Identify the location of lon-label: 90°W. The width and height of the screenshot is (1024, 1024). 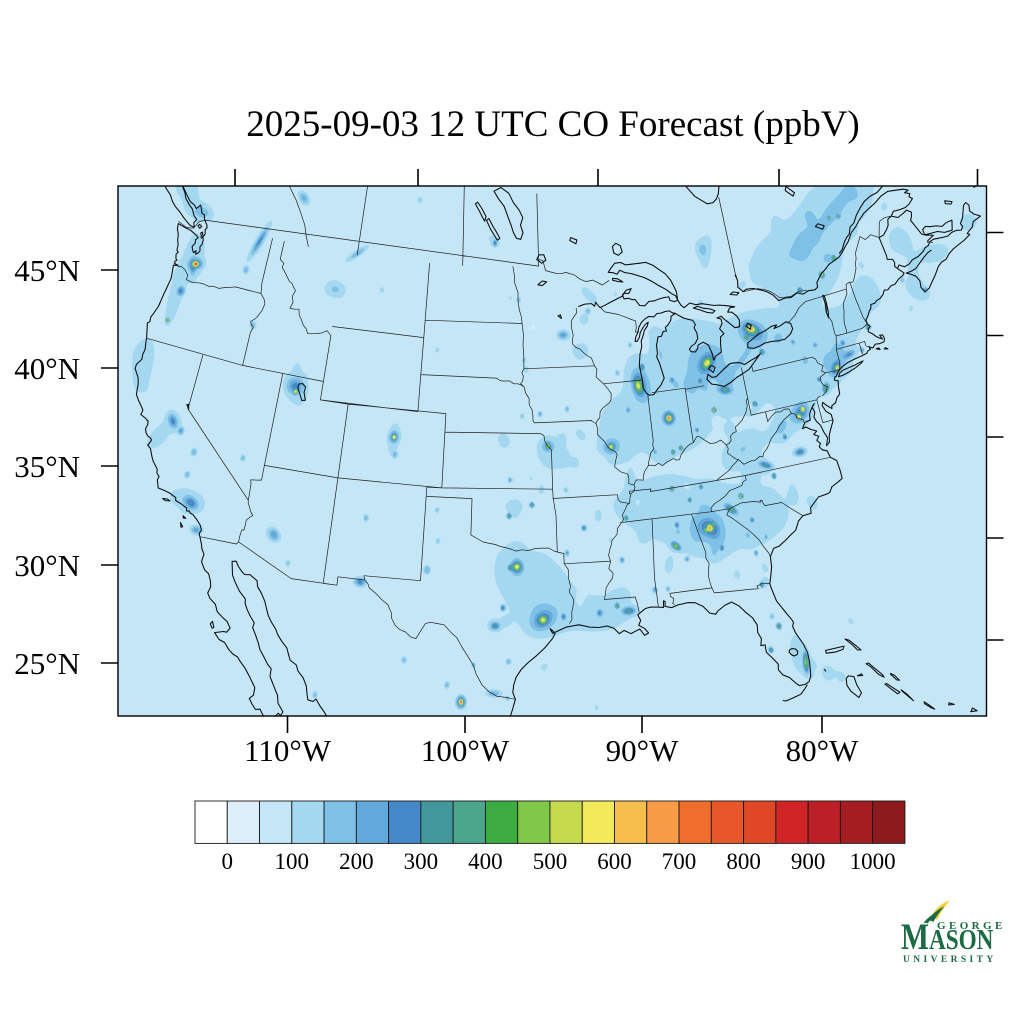
(642, 750).